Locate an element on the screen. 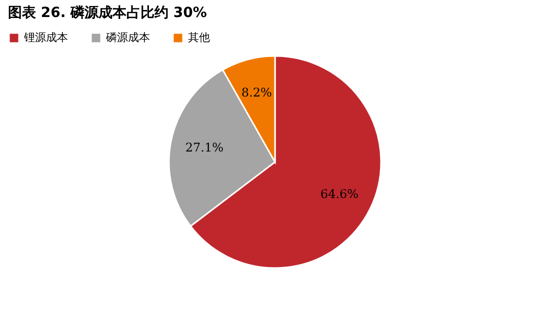 This screenshot has height=326, width=550. data-label: 8.2% is located at coordinates (256, 92).